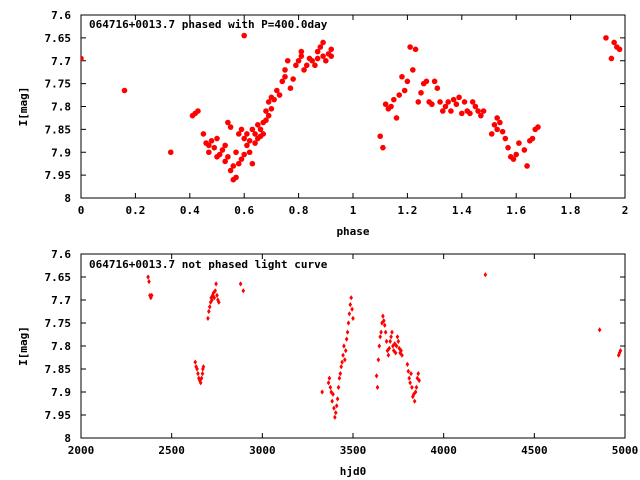  I want to click on x-tick-label: 5000, so click(625, 450).